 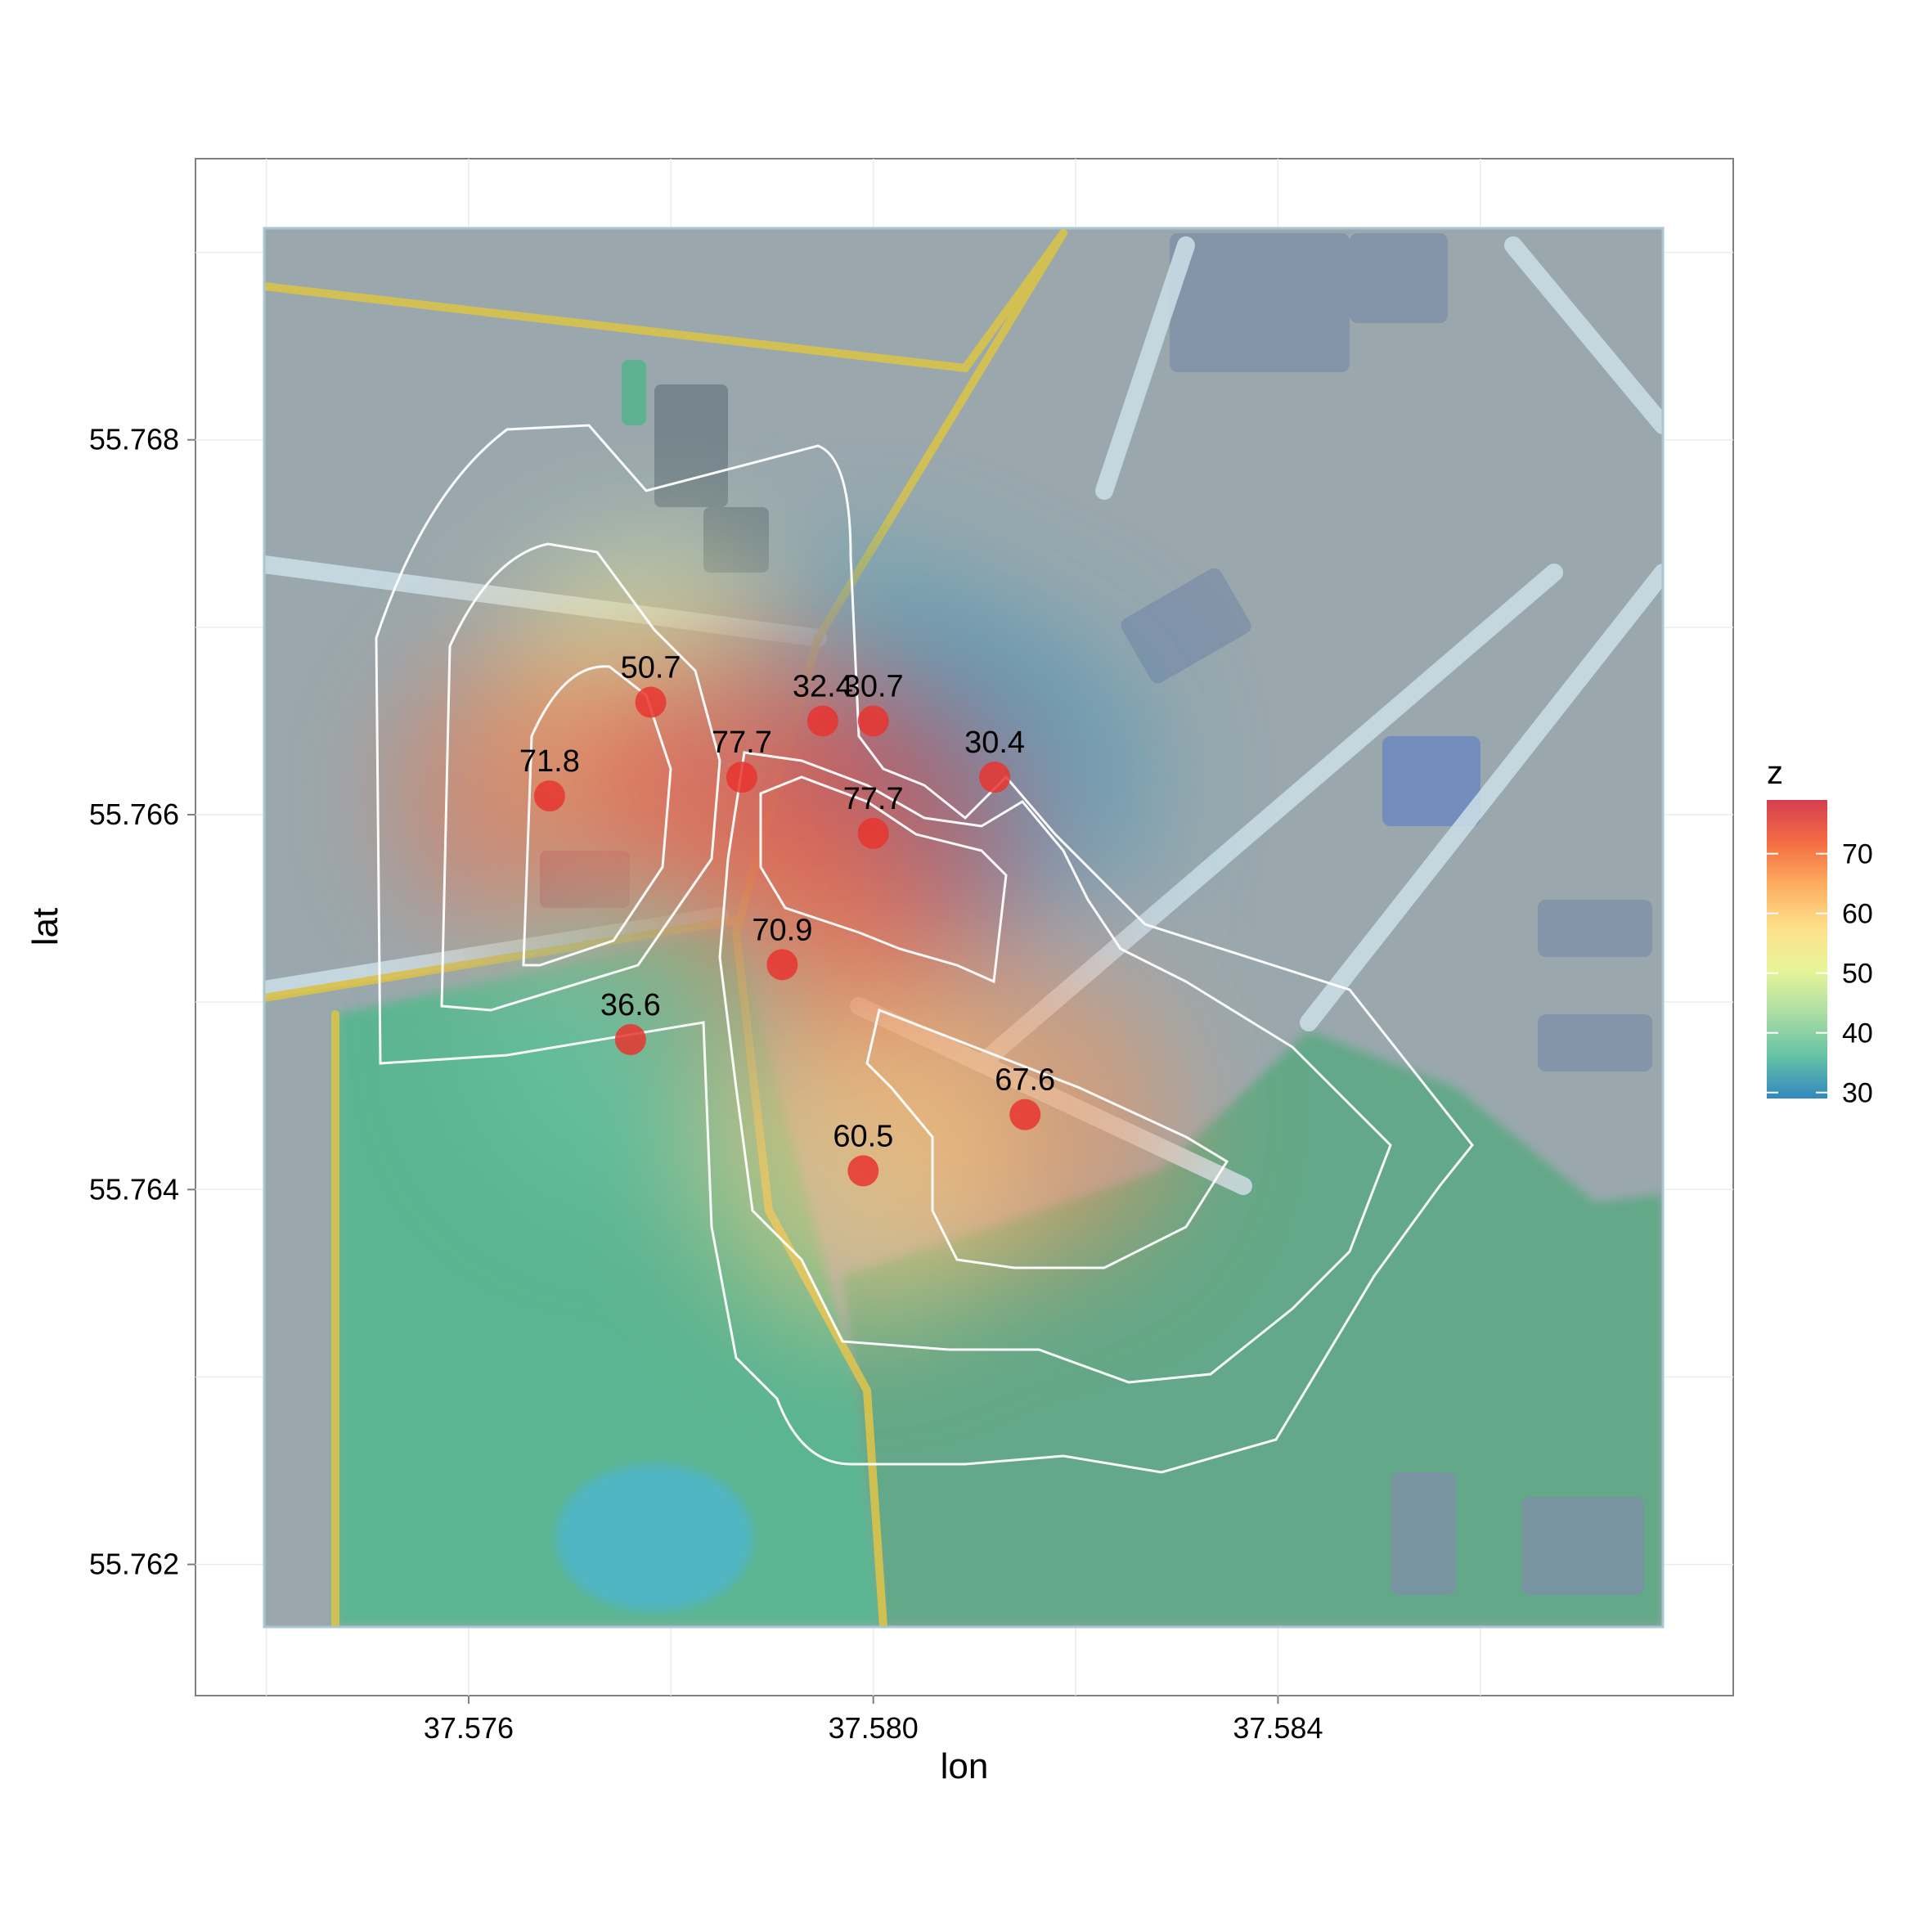 I want to click on point-label: 30.7, so click(x=874, y=686).